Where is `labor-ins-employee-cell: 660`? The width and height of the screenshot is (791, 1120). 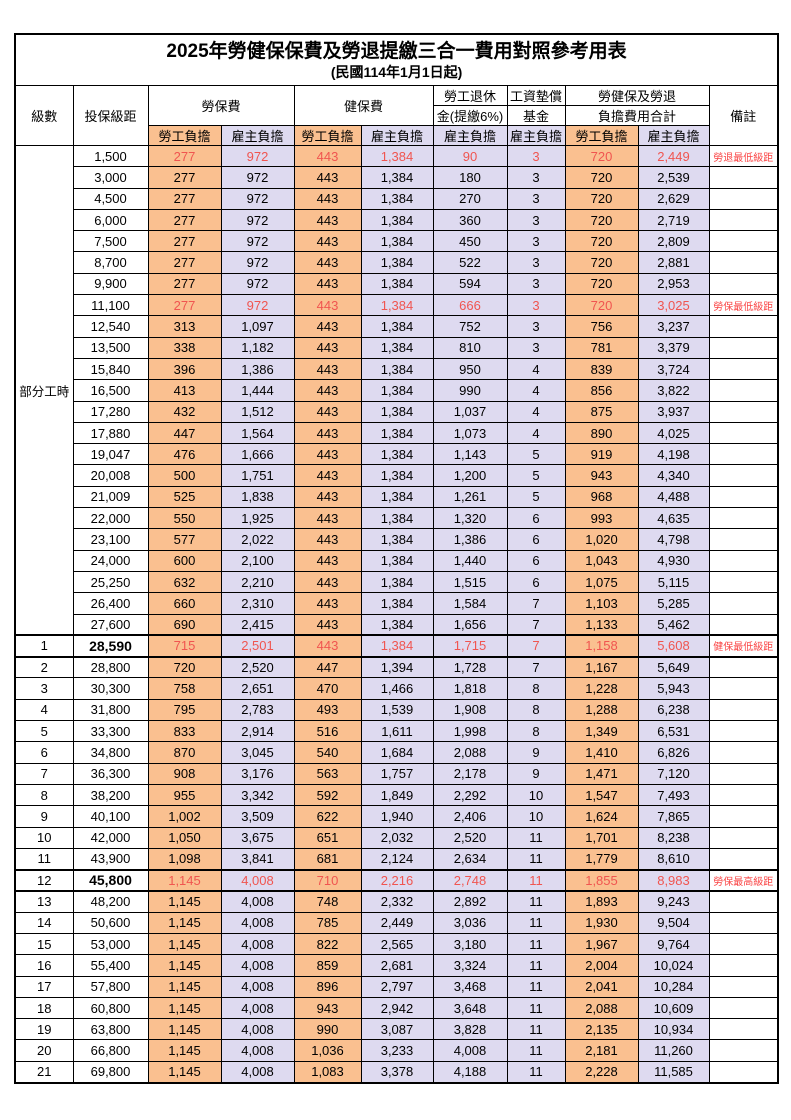 labor-ins-employee-cell: 660 is located at coordinates (184, 603).